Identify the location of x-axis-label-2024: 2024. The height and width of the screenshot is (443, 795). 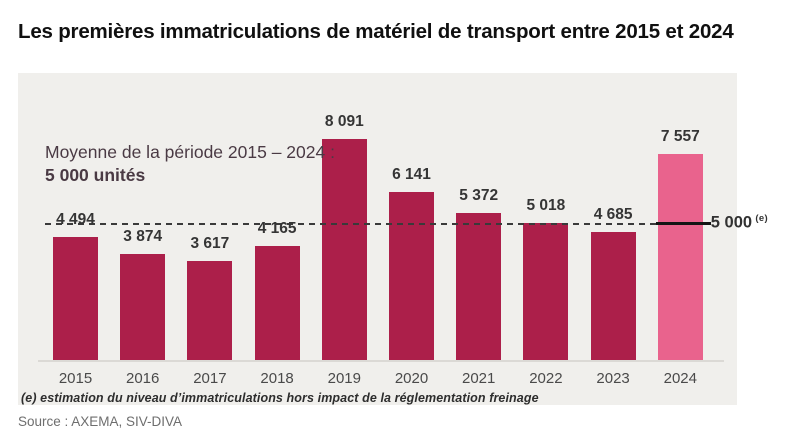
(680, 378).